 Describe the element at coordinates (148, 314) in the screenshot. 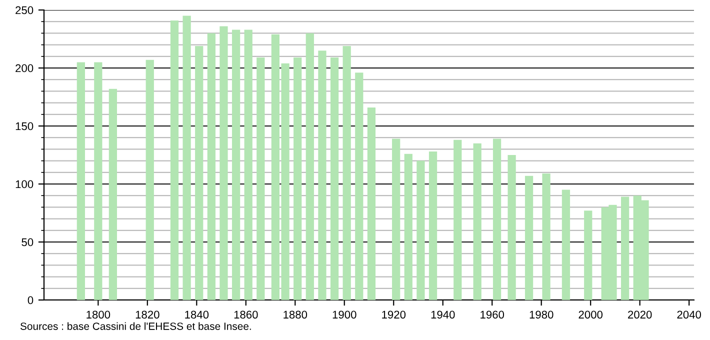

I see `x-tick-label: 1820` at that location.